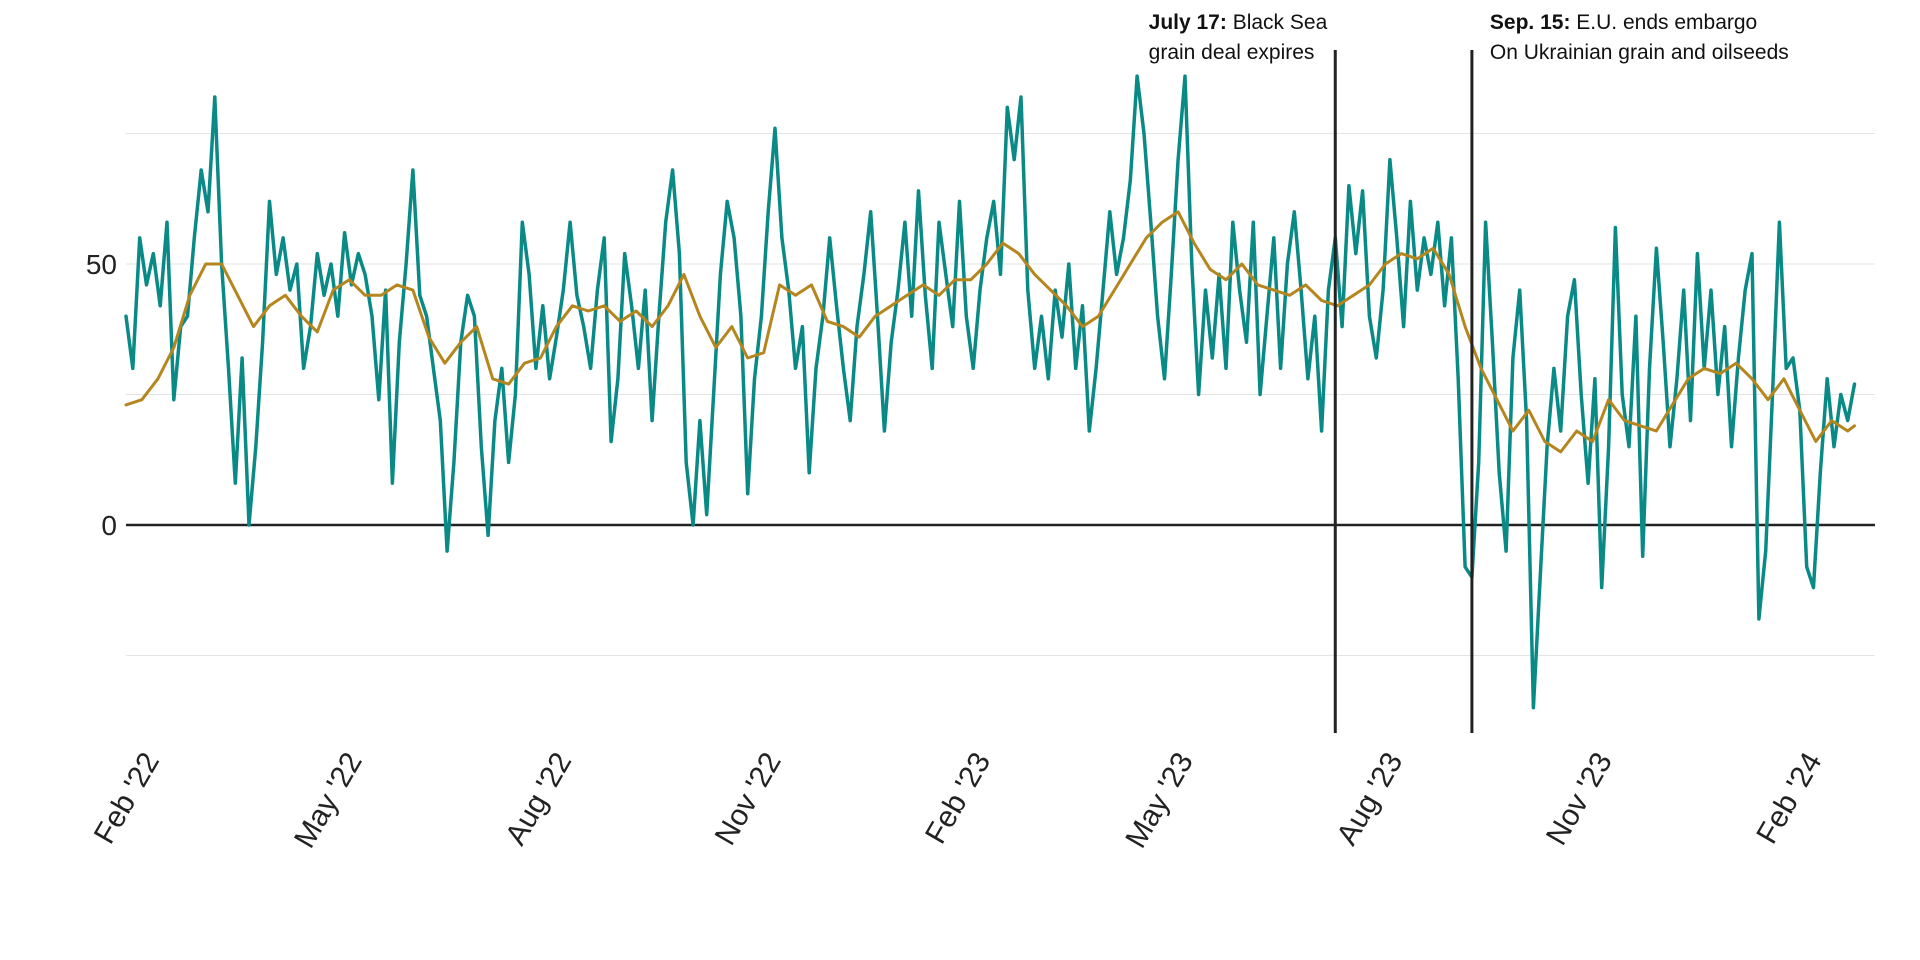 The image size is (1920, 960). I want to click on annotation-text-line: E.U. ends embargo, so click(1667, 22).